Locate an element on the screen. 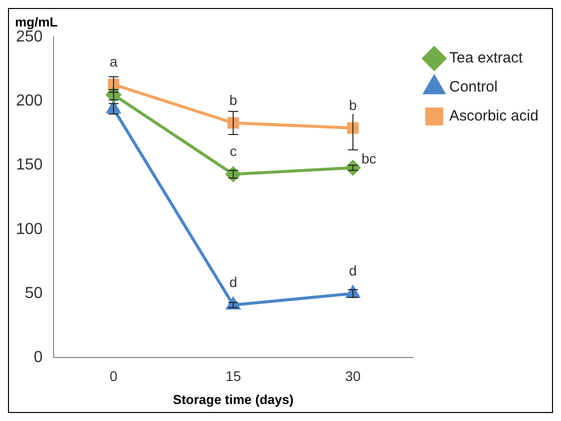 Image resolution: width=561 pixels, height=421 pixels. annotation: c is located at coordinates (233, 151).